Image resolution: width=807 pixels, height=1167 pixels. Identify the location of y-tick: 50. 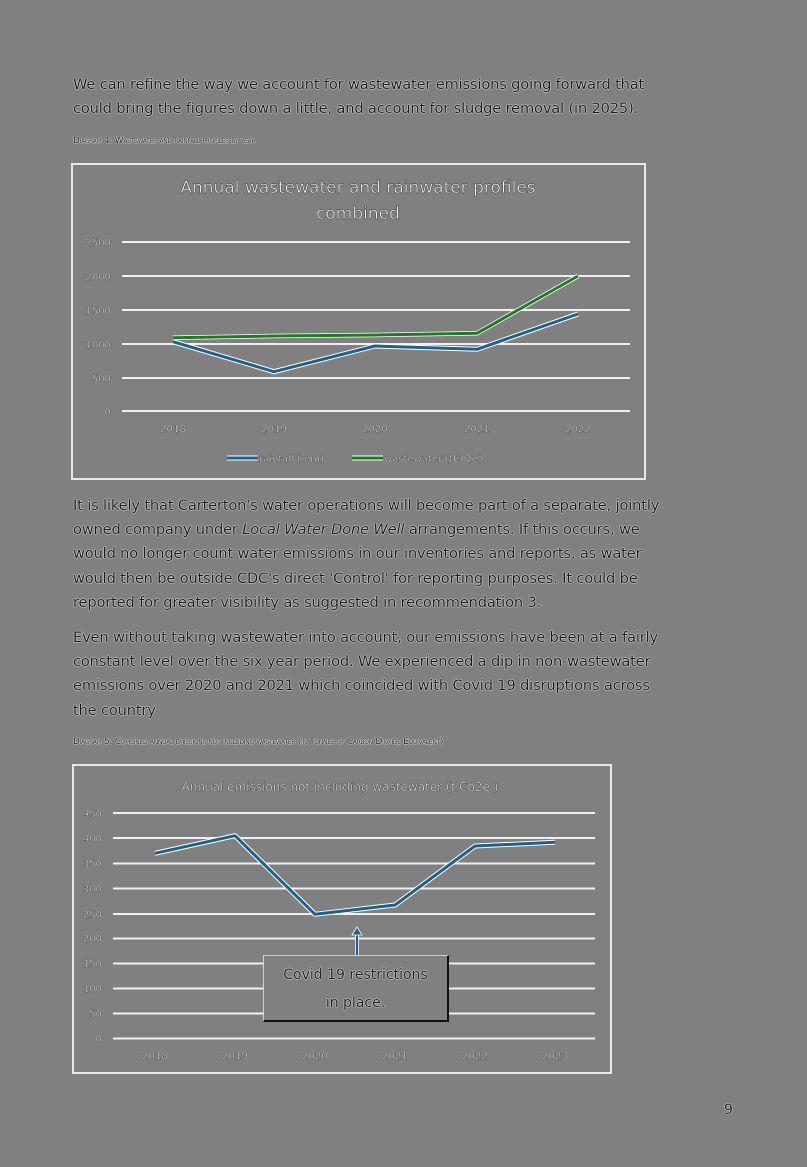
(95, 1014).